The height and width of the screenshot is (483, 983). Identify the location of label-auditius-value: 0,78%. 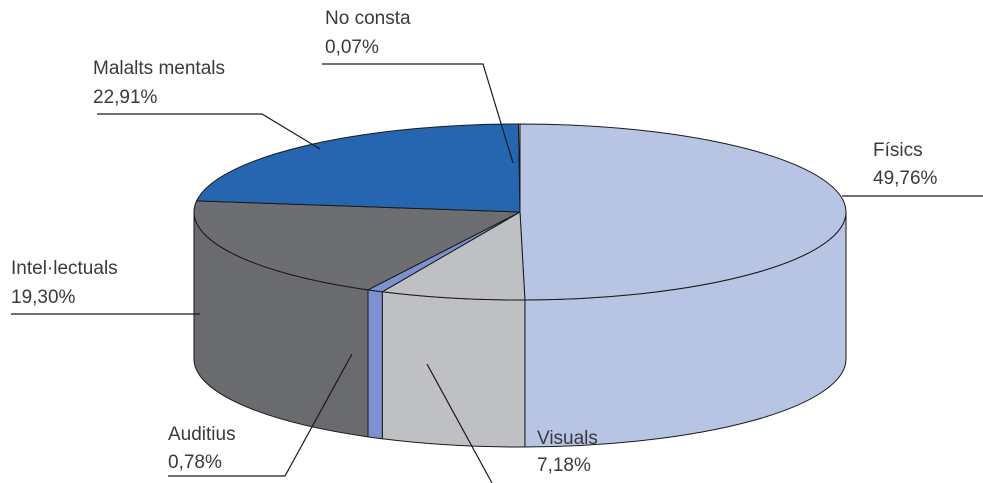
(195, 462).